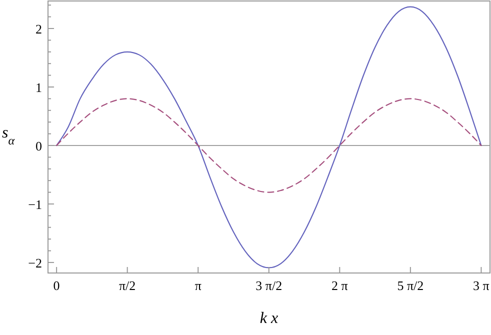 Image resolution: width=491 pixels, height=335 pixels. Describe the element at coordinates (39, 87) in the screenshot. I see `y-tick-label: 1` at that location.